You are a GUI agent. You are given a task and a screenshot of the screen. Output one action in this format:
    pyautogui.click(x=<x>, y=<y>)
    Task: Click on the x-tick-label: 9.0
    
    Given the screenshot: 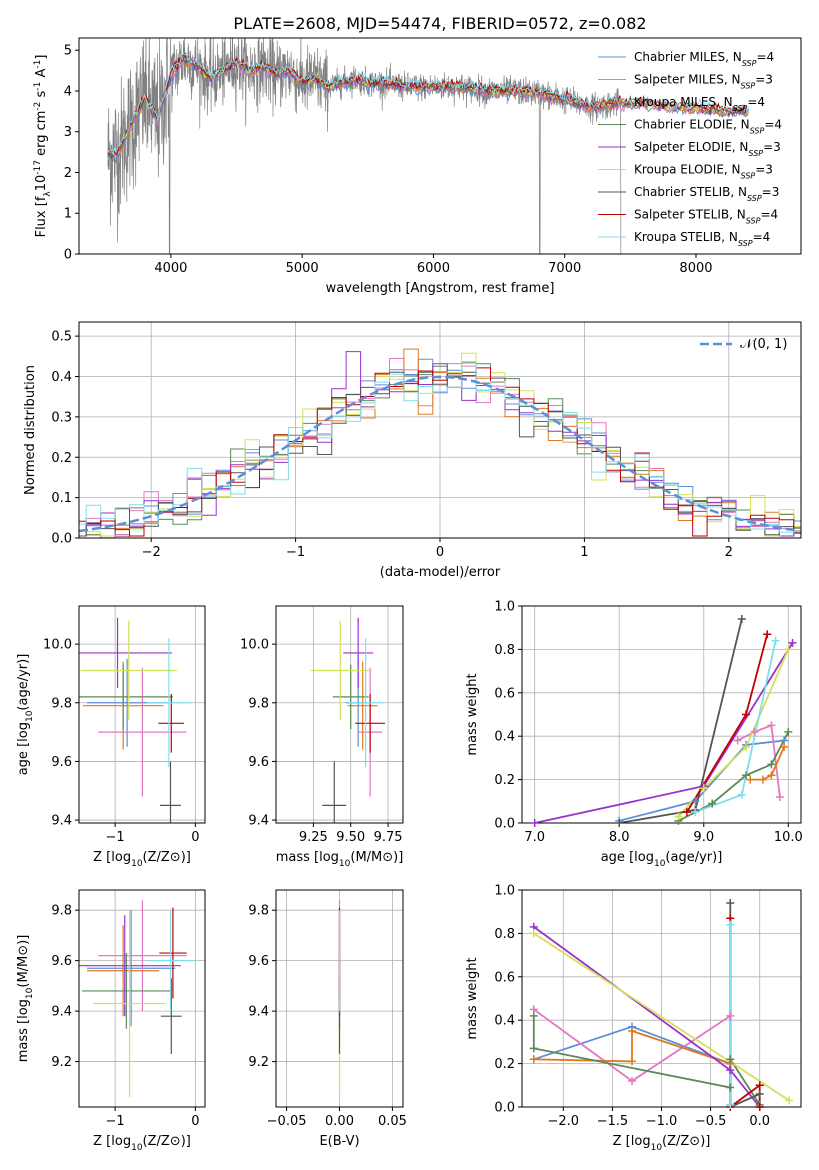 What is the action you would take?
    pyautogui.click(x=703, y=837)
    